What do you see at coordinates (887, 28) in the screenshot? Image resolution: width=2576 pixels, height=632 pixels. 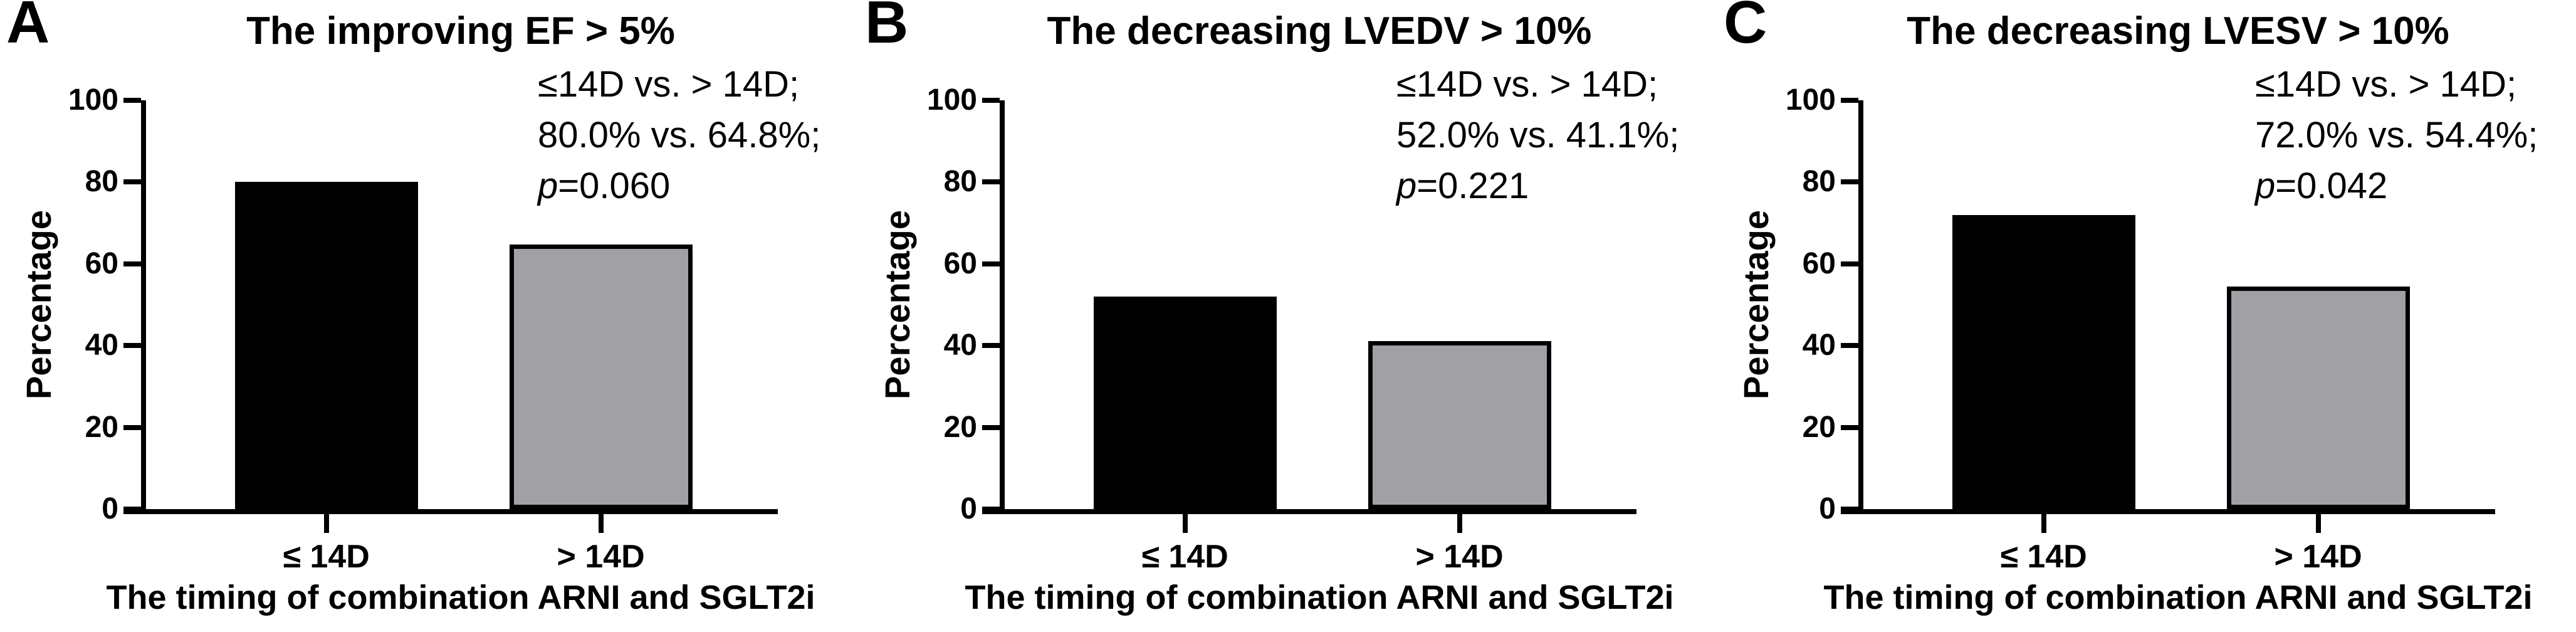 I see `panel-letter: B` at bounding box center [887, 28].